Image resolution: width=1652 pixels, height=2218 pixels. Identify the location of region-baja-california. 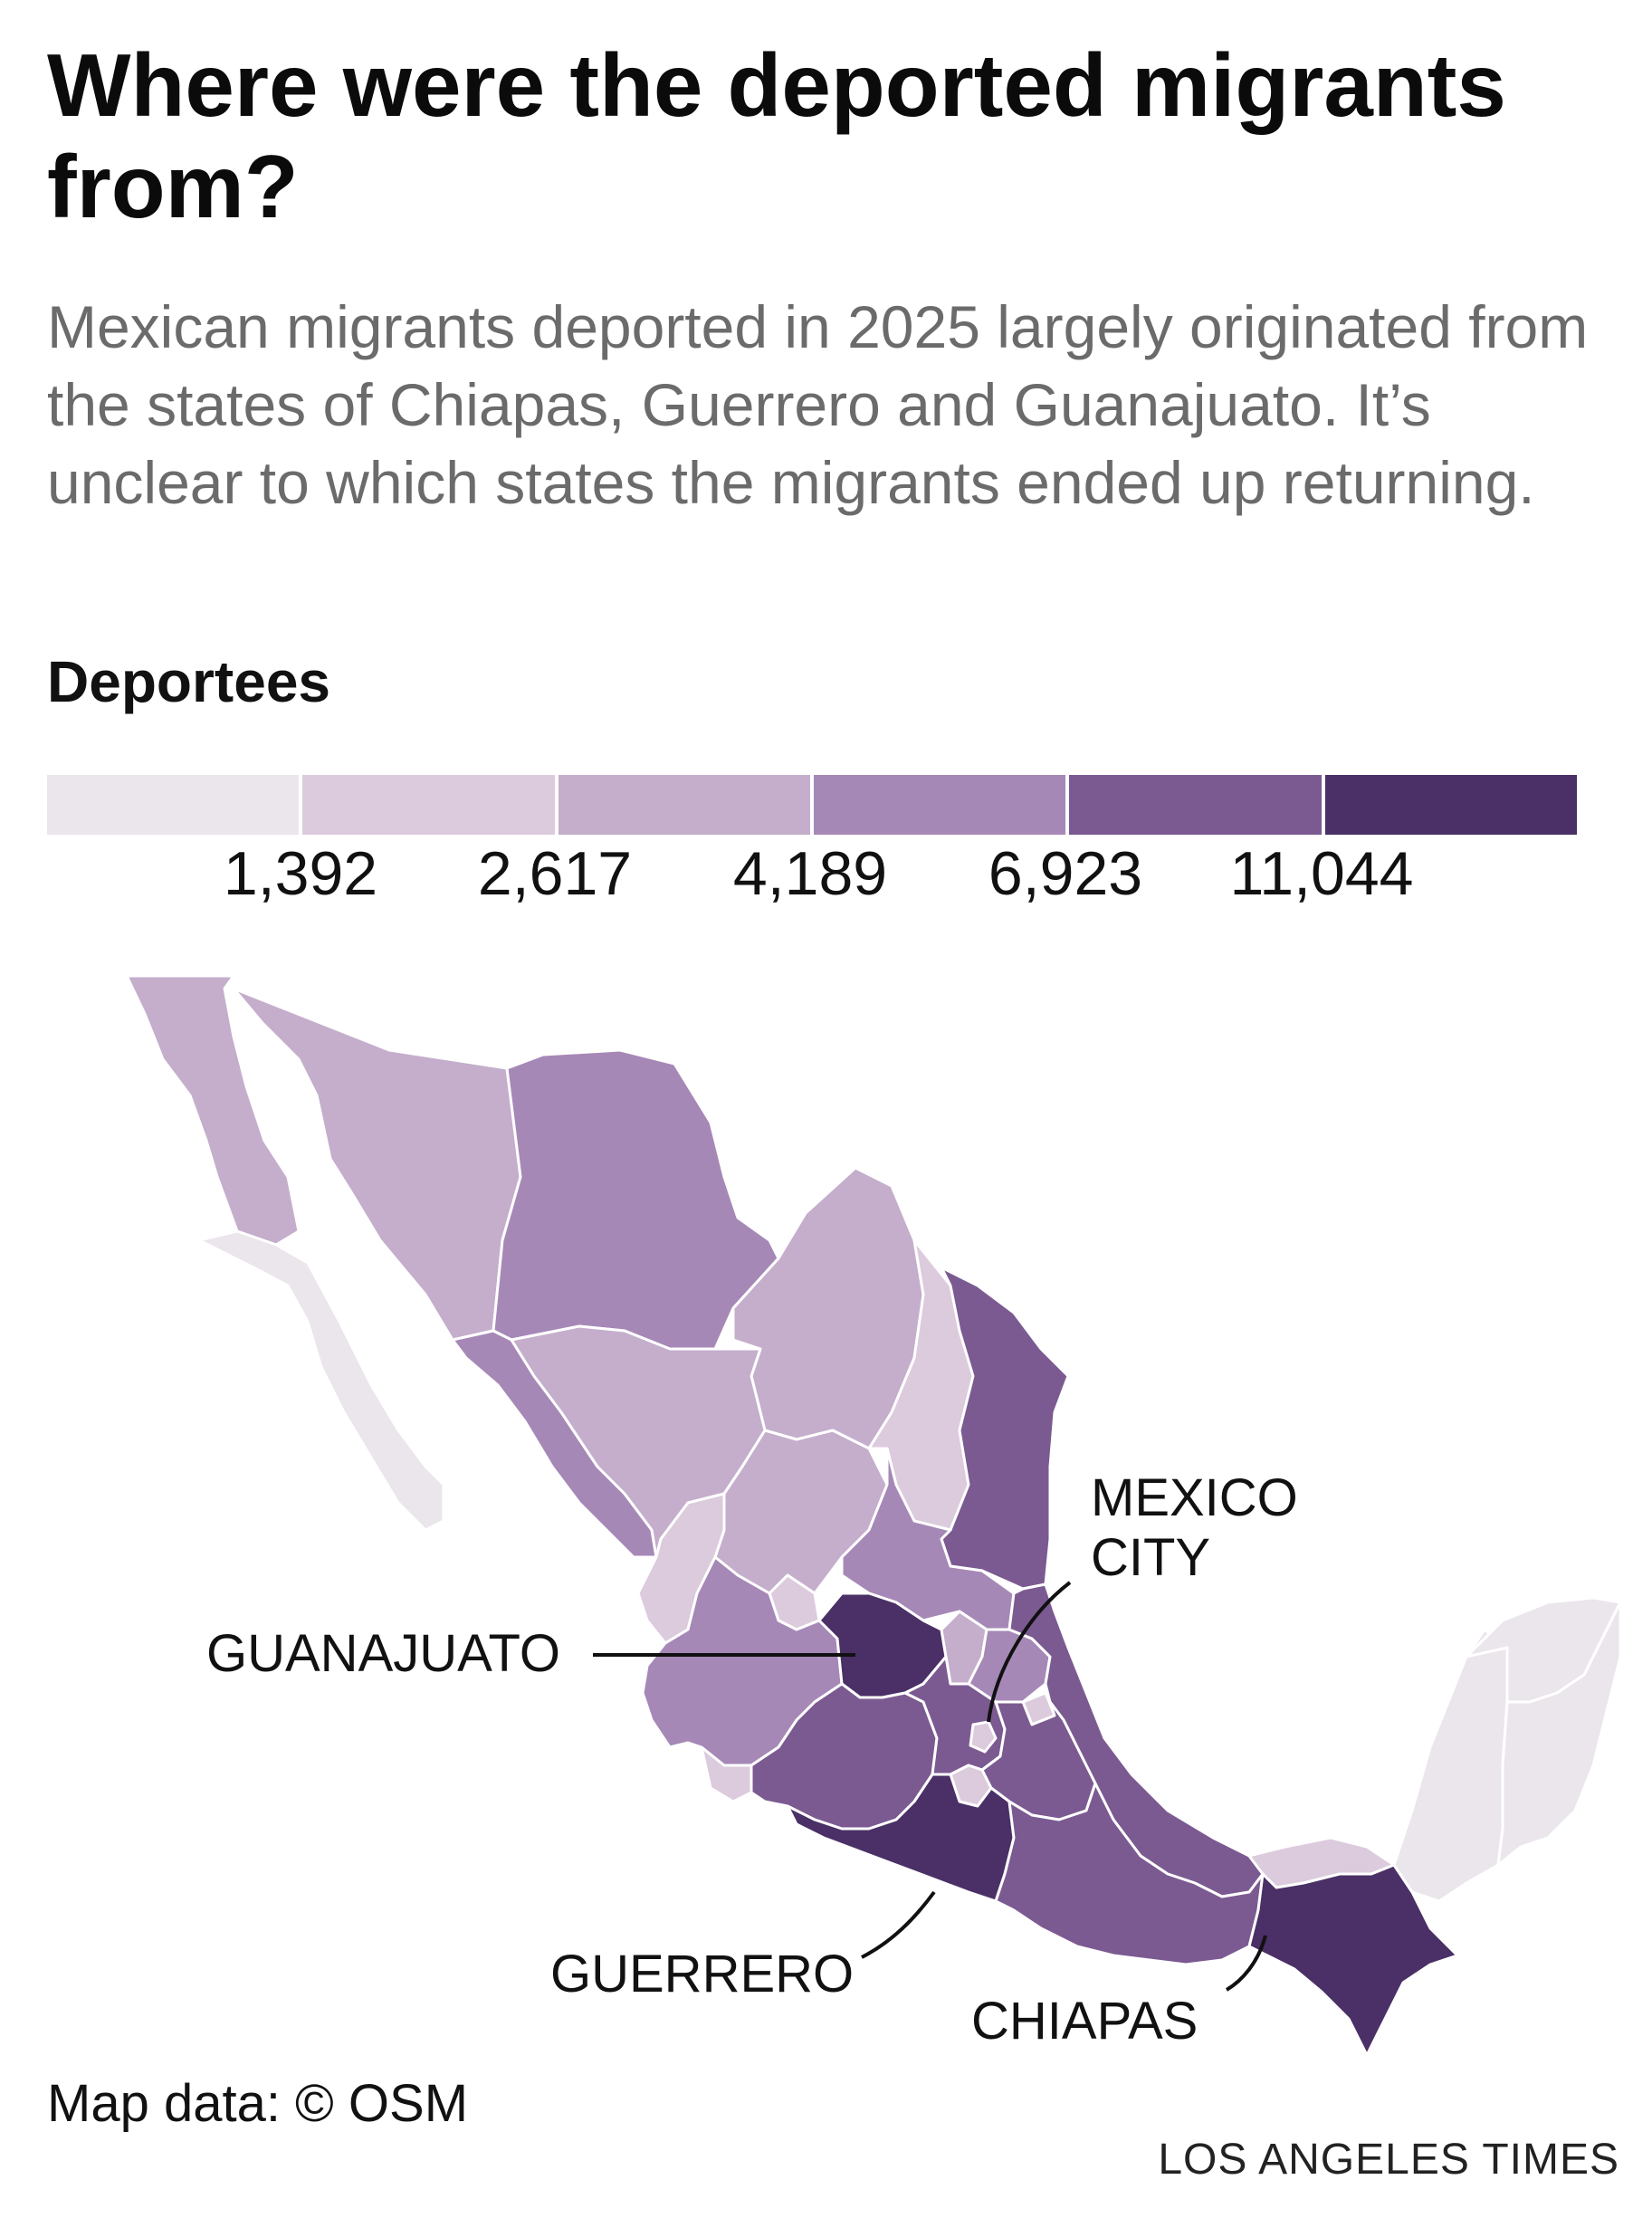
(213, 1110).